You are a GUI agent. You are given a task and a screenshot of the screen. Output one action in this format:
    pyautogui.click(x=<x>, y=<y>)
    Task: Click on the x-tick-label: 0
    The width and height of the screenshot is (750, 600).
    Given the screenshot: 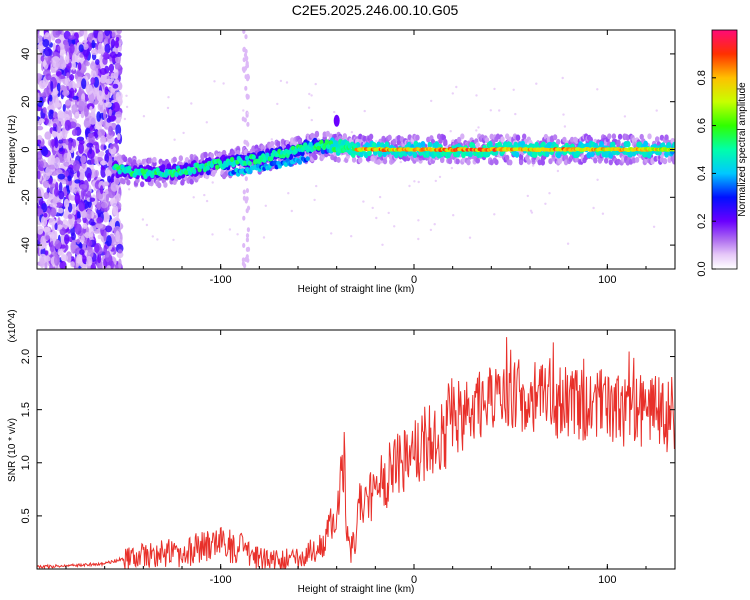 What is the action you would take?
    pyautogui.click(x=414, y=280)
    